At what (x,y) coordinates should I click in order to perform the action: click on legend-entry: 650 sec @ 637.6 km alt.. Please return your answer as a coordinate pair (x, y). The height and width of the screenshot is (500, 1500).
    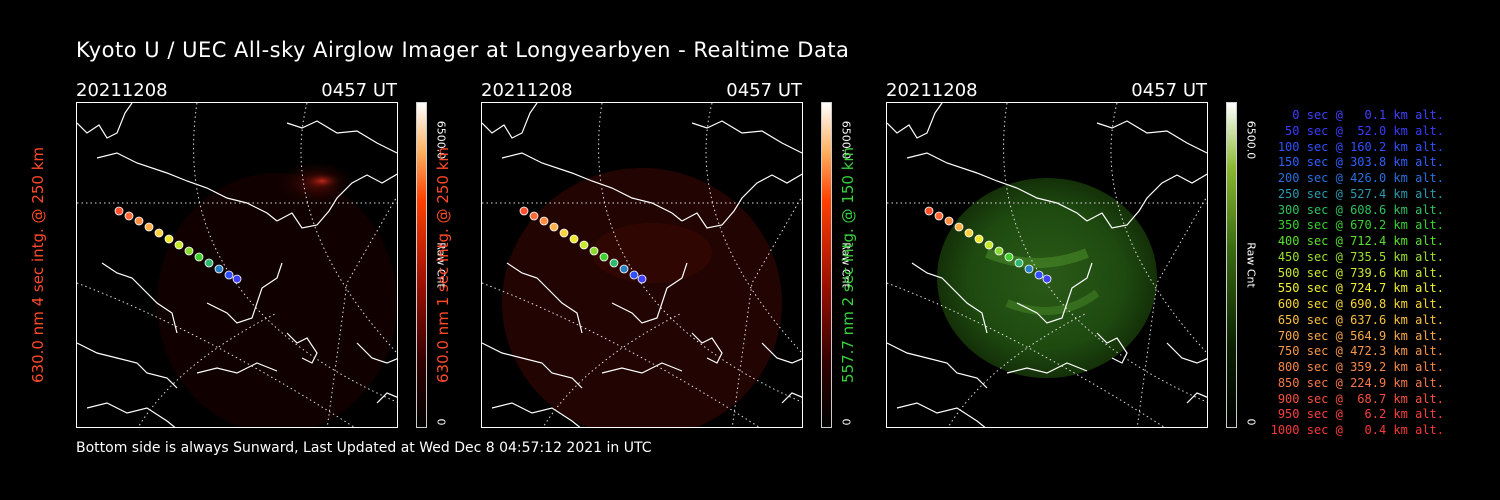
    Looking at the image, I should click on (1360, 319).